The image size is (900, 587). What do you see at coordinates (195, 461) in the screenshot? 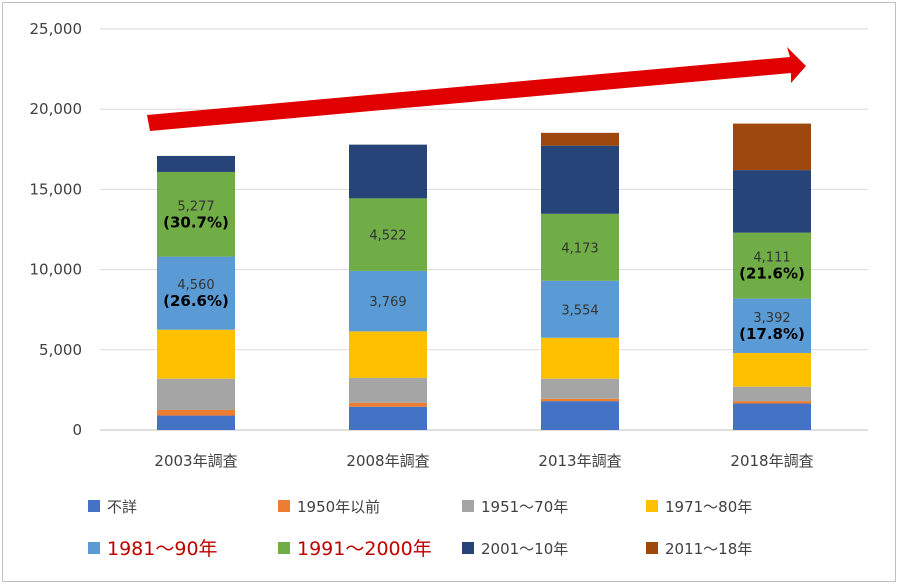
I see `x-tick-label: 2003年調査` at bounding box center [195, 461].